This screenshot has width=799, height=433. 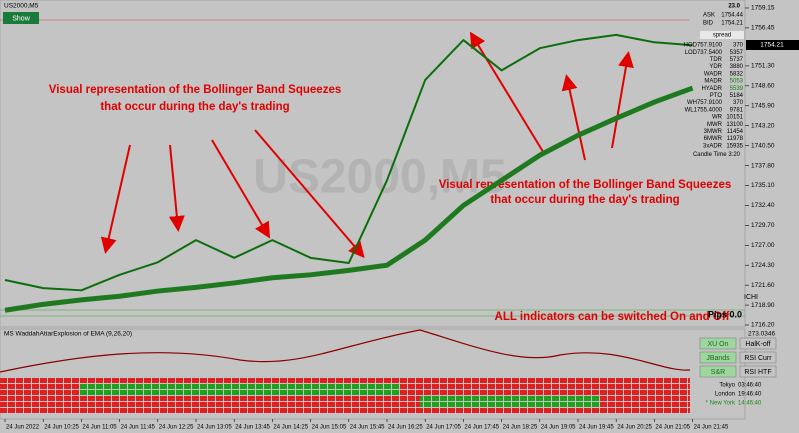 I want to click on x-tick-label: 24 Jun 21:45, so click(x=711, y=428).